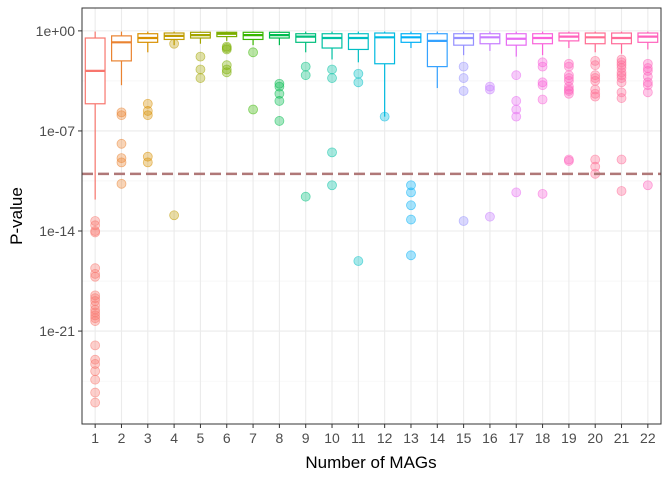 This screenshot has height=480, width=672. Describe the element at coordinates (464, 438) in the screenshot. I see `x-tick-label: 15` at that location.